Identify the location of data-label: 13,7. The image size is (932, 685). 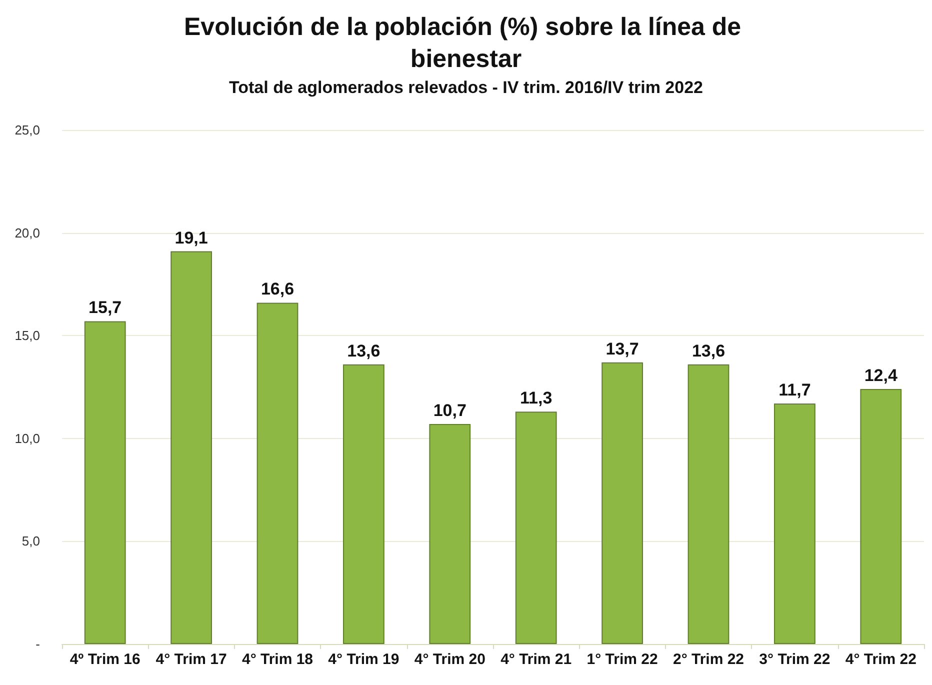
(622, 348).